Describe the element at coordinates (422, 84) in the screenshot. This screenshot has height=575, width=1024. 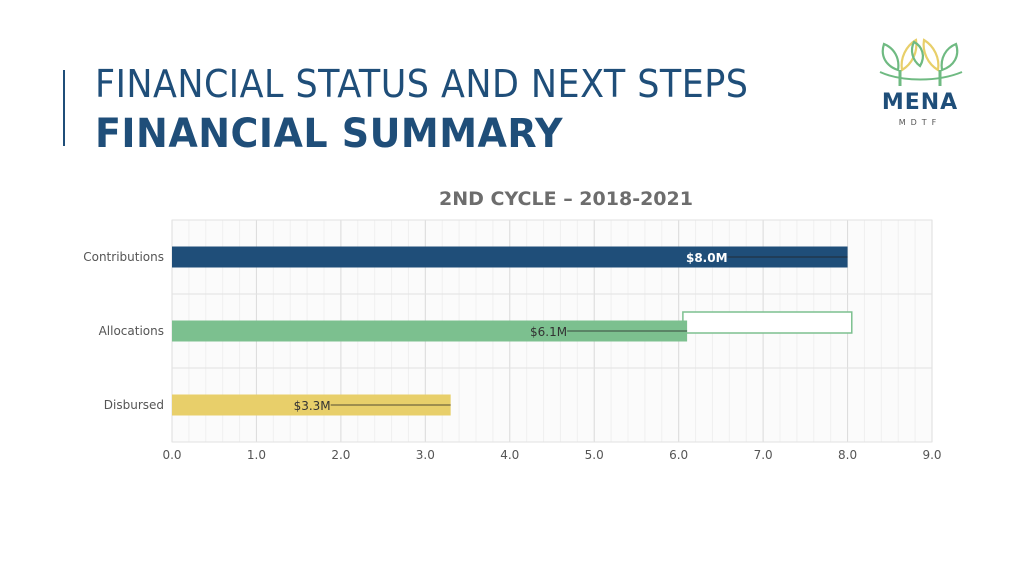
I see `page-title-line1: FINANCIAL STATUS AND NEXT STEPS` at that location.